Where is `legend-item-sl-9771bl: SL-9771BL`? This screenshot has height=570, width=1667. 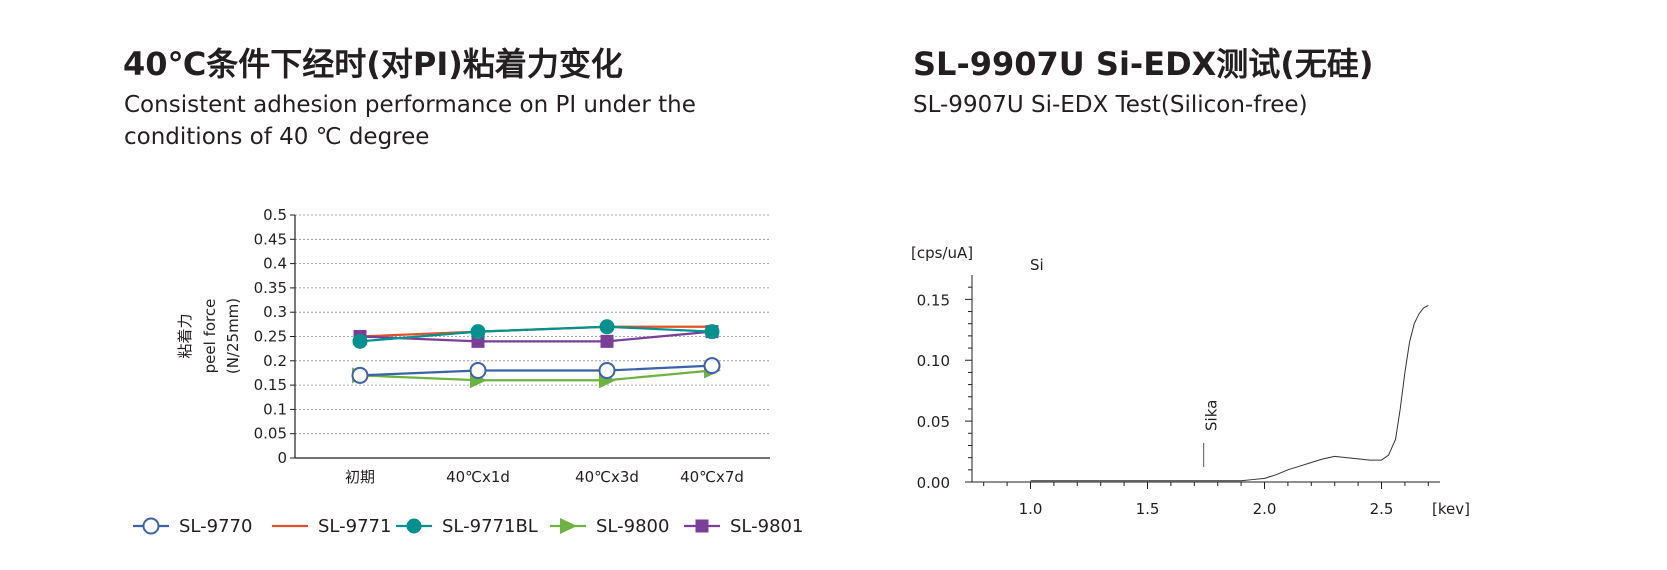 legend-item-sl-9771bl: SL-9771BL is located at coordinates (467, 526).